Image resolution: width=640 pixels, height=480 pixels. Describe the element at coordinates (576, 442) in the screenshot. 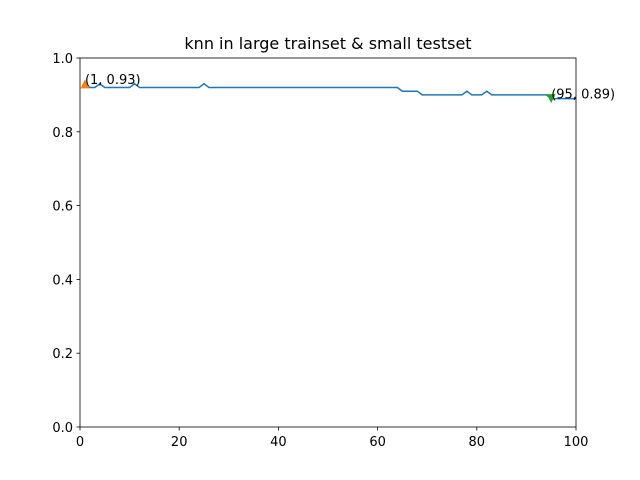

I see `x-tick-label: 100` at that location.